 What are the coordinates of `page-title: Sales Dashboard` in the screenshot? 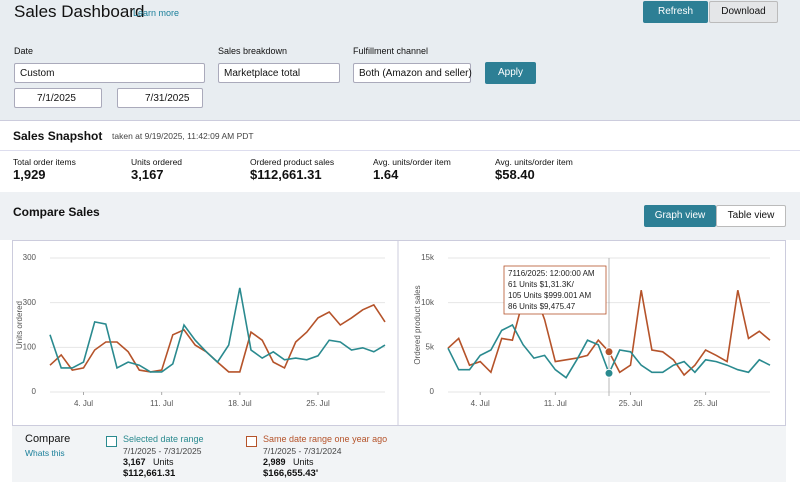 It's located at (79, 11).